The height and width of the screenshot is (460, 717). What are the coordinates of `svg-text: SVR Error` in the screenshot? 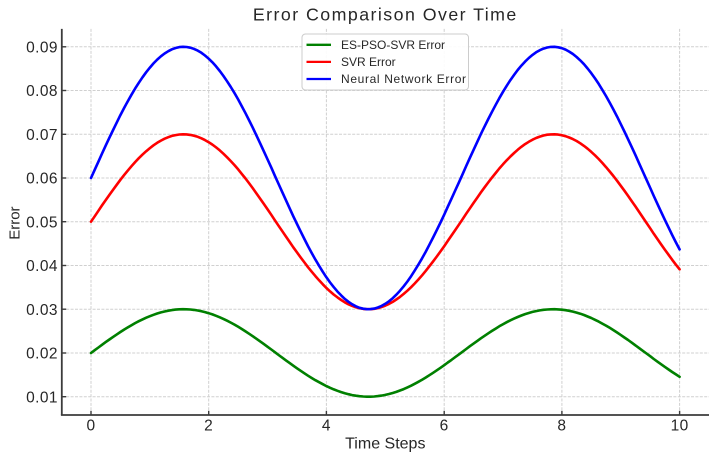 It's located at (368, 62).